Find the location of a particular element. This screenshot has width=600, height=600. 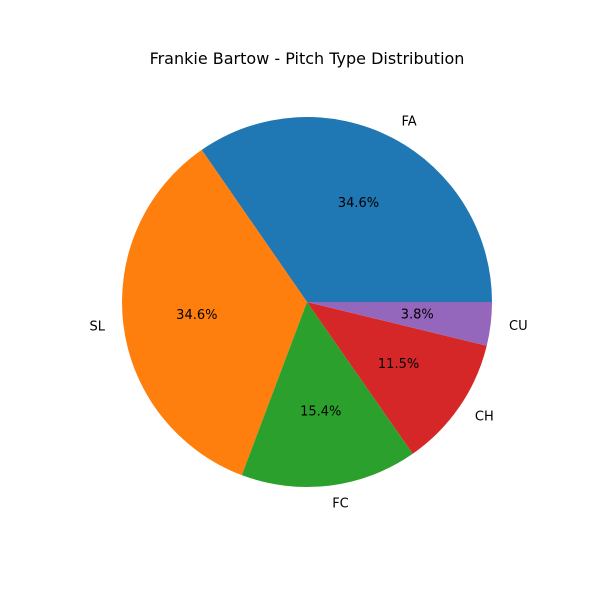

pie-pct-fc: 15.4% is located at coordinates (320, 412).